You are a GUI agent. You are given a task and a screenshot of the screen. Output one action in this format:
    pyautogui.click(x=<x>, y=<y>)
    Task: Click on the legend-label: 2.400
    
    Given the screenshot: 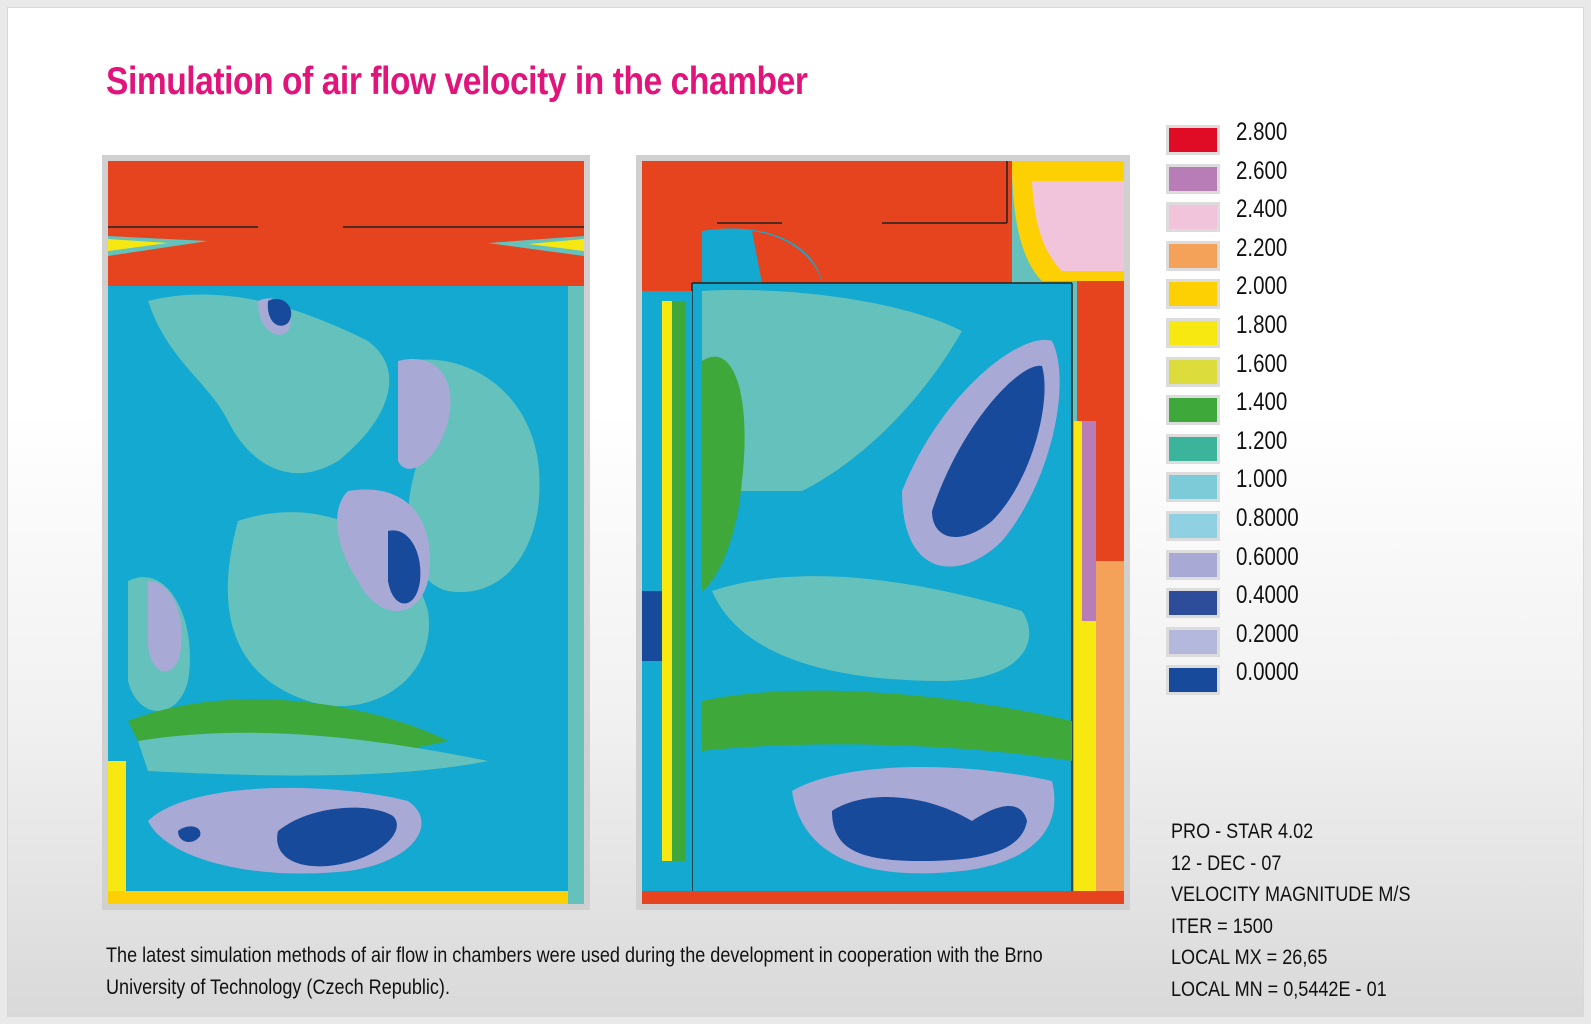 What is the action you would take?
    pyautogui.click(x=1262, y=209)
    